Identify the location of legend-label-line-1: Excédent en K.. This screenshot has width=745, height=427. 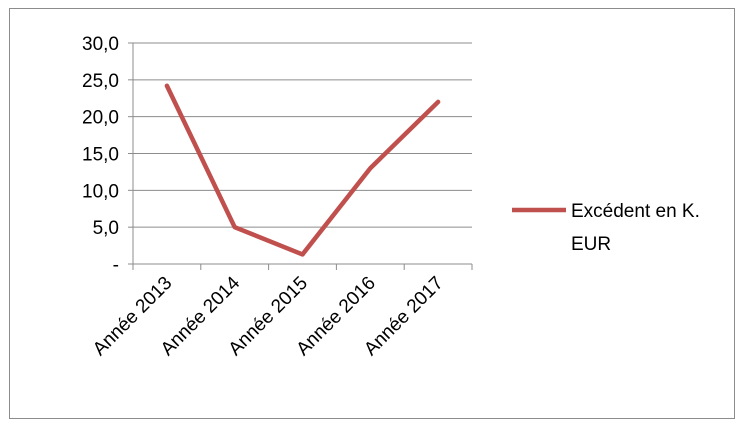
(635, 211).